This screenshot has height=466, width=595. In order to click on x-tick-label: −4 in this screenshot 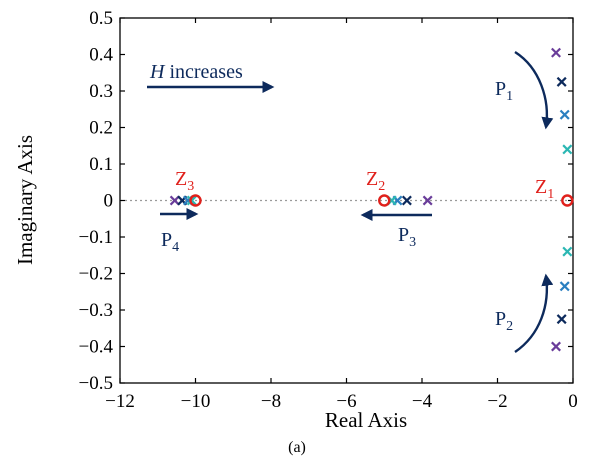, I will do `click(422, 401)`.